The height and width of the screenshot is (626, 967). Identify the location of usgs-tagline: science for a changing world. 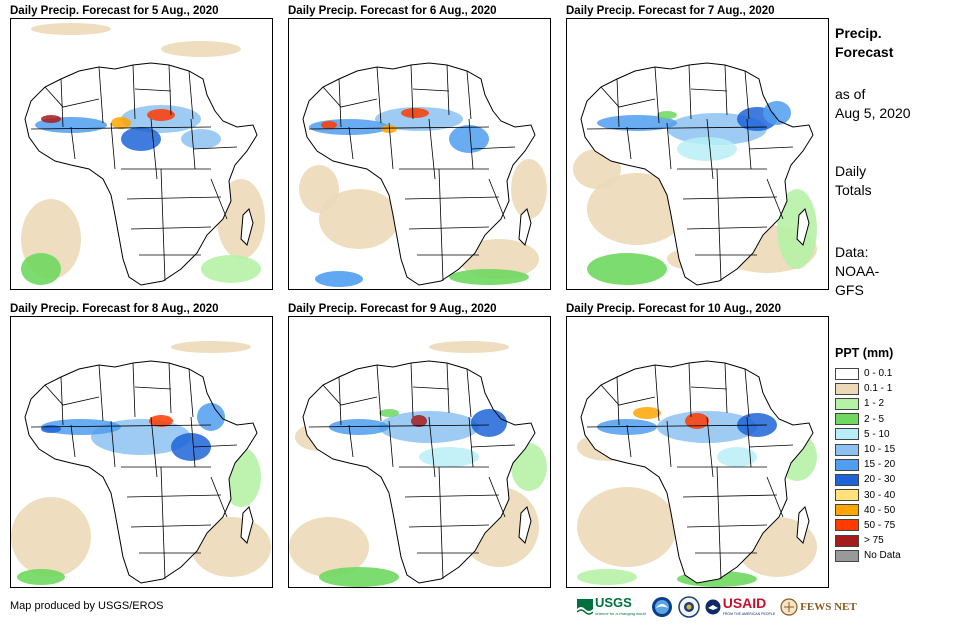
(620, 613).